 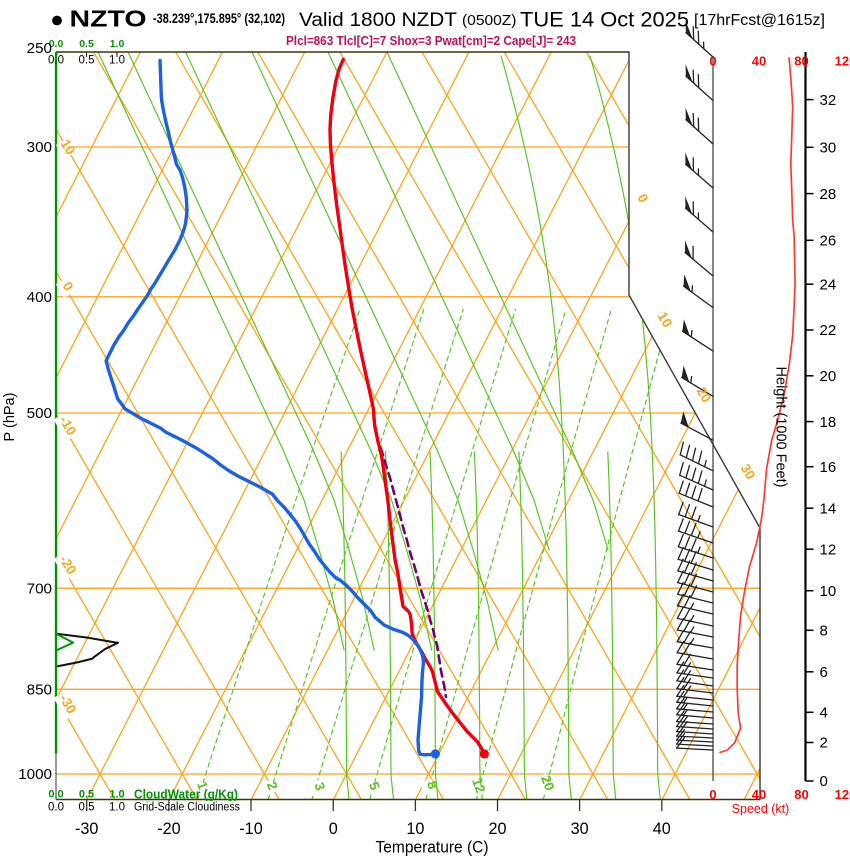 What do you see at coordinates (761, 809) in the screenshot?
I see `svg-text: Speed (kt)` at bounding box center [761, 809].